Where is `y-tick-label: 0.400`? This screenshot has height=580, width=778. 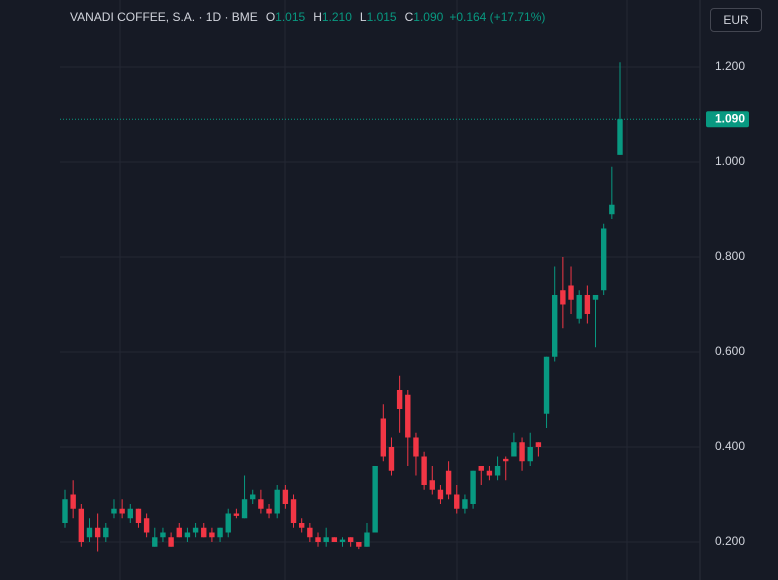
y-tick-label: 0.400 is located at coordinates (730, 446).